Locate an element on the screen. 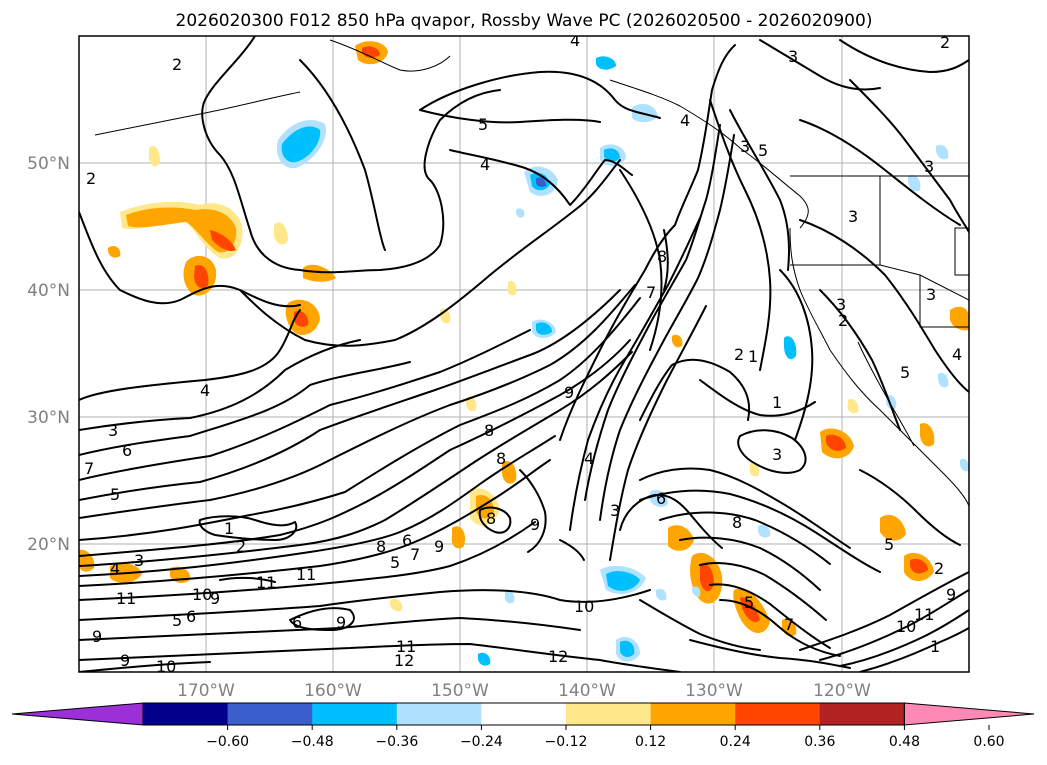 This screenshot has height=765, width=1047. lat-label: 20°N is located at coordinates (48, 545).